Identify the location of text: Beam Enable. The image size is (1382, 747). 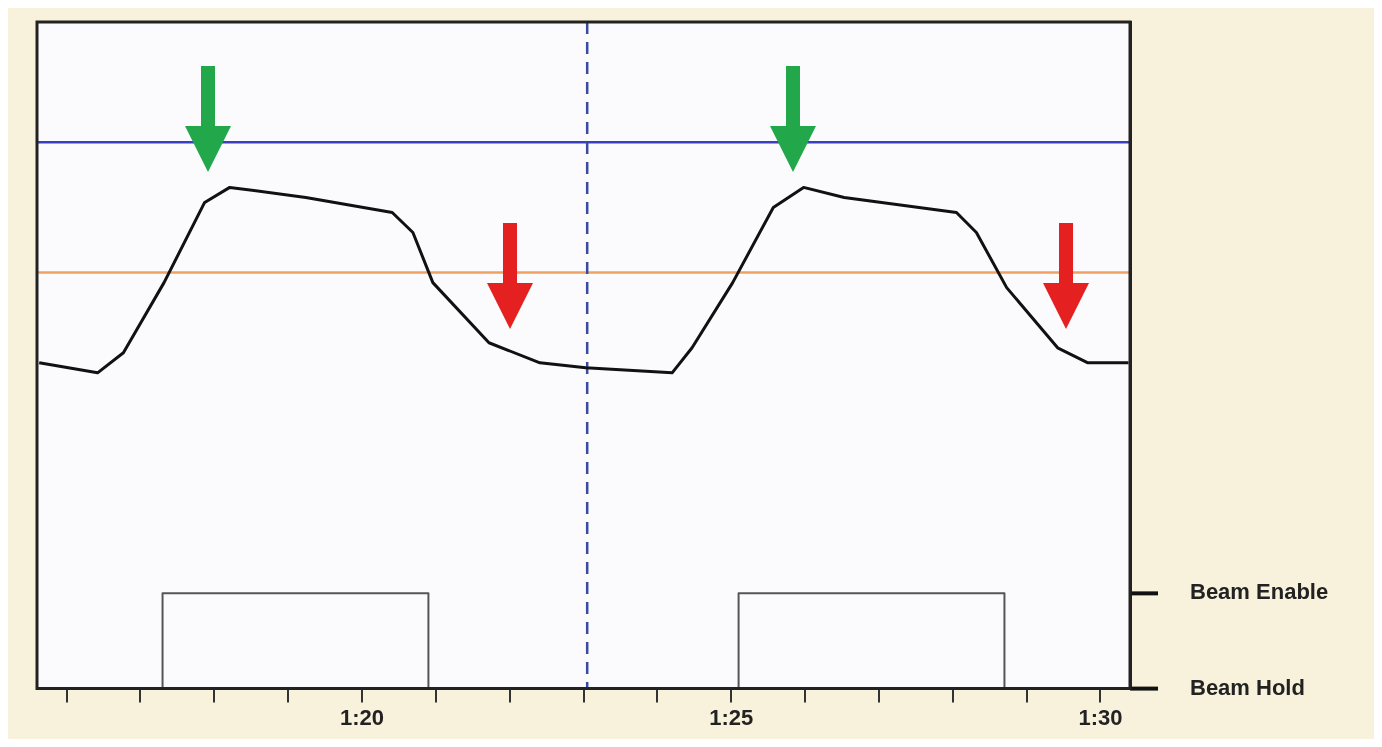
(1259, 592).